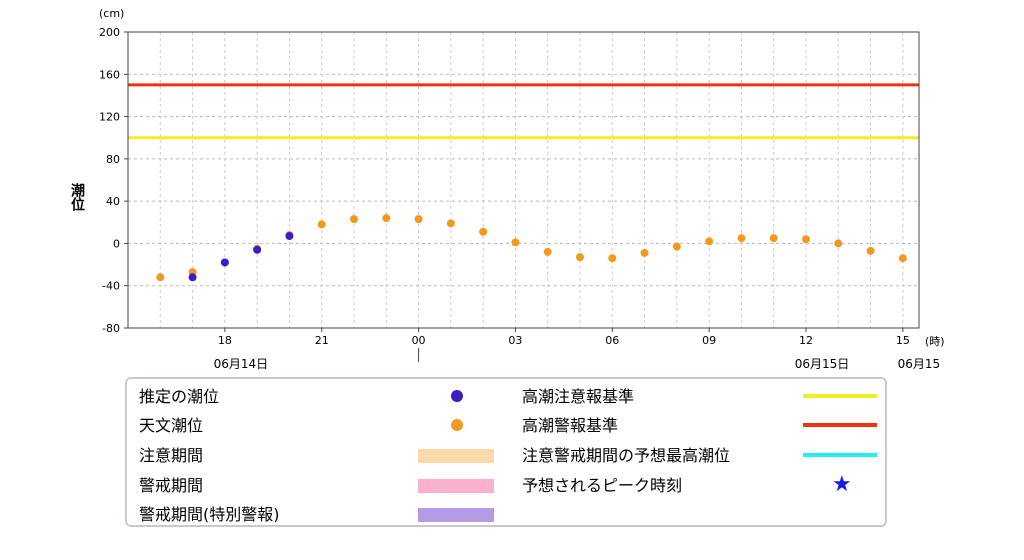 The width and height of the screenshot is (1024, 560). Describe the element at coordinates (456, 456) in the screenshot. I see `caution-period-swatch` at that location.